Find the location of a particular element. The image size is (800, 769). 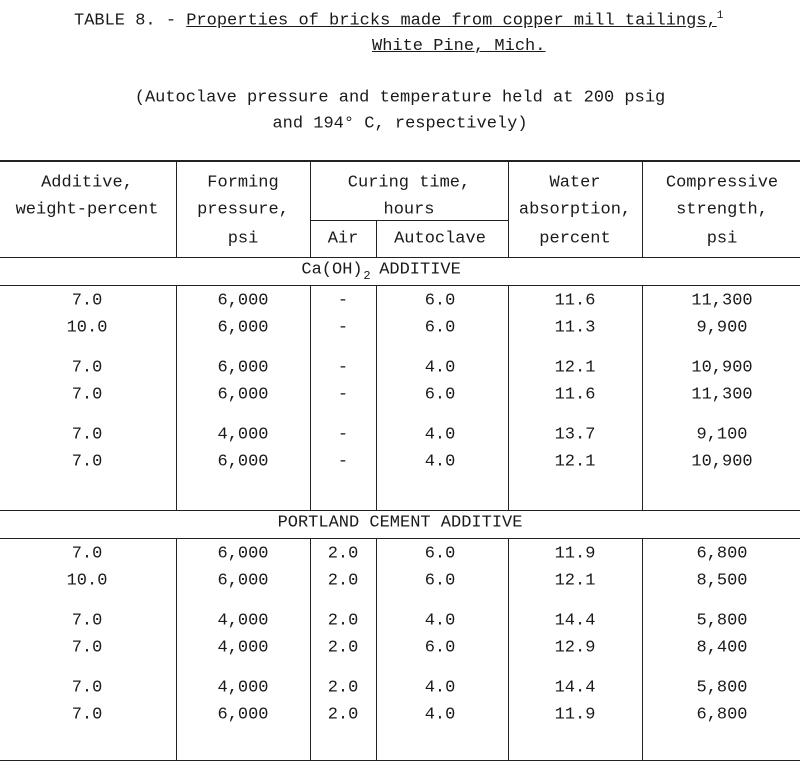

header-cell: Additive, is located at coordinates (87, 183).